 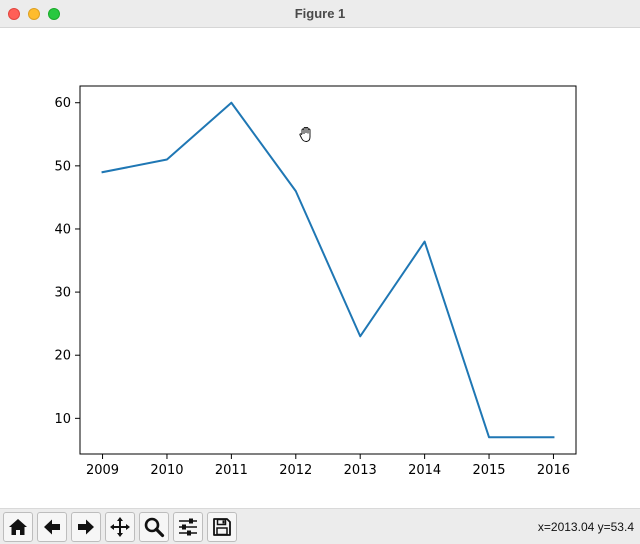 What do you see at coordinates (320, 526) in the screenshot?
I see `navigation-toolbar: x=2013.04 y=53.4` at bounding box center [320, 526].